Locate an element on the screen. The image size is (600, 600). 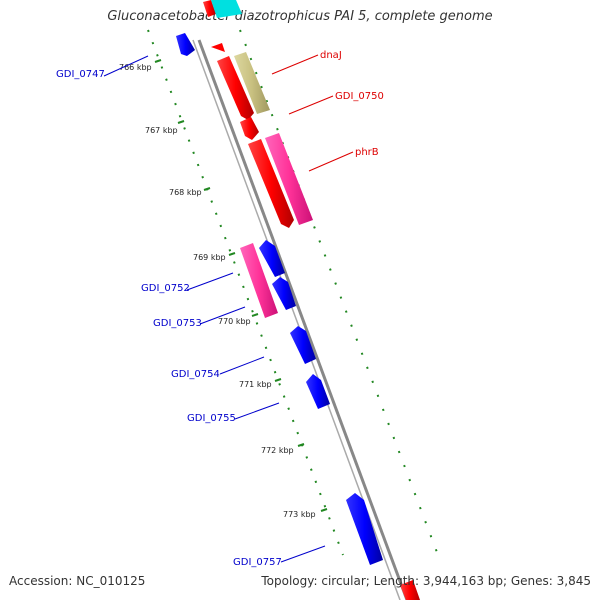
gene-label-gdi0752: GDI_0752 is located at coordinates (165, 288).